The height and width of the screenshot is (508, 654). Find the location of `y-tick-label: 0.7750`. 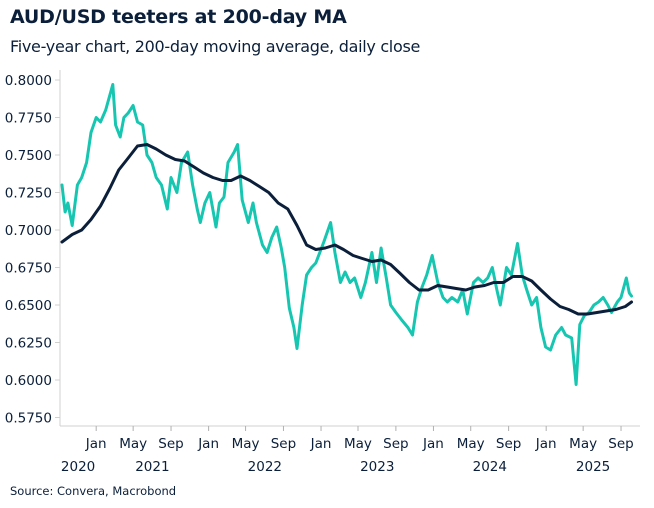

y-tick-label: 0.7750 is located at coordinates (28, 119).